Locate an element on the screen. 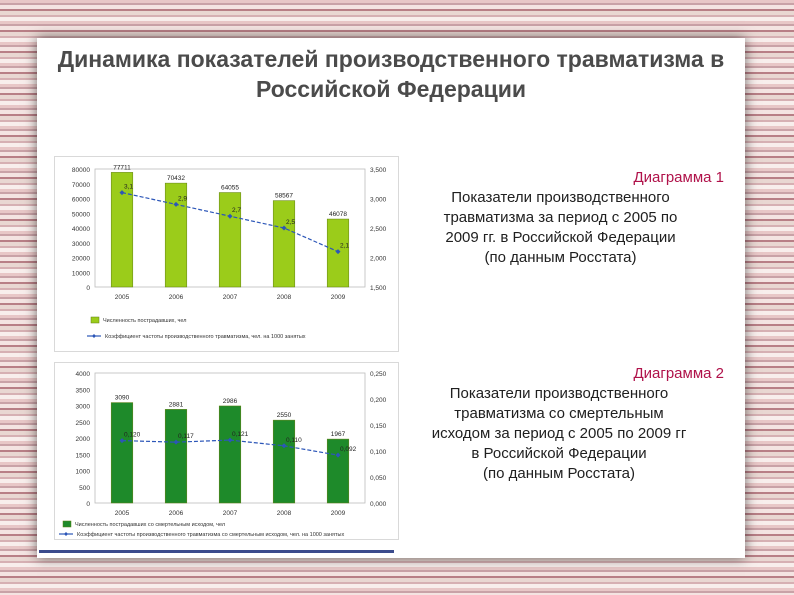  y-tick-label: 80000 is located at coordinates (81, 170).